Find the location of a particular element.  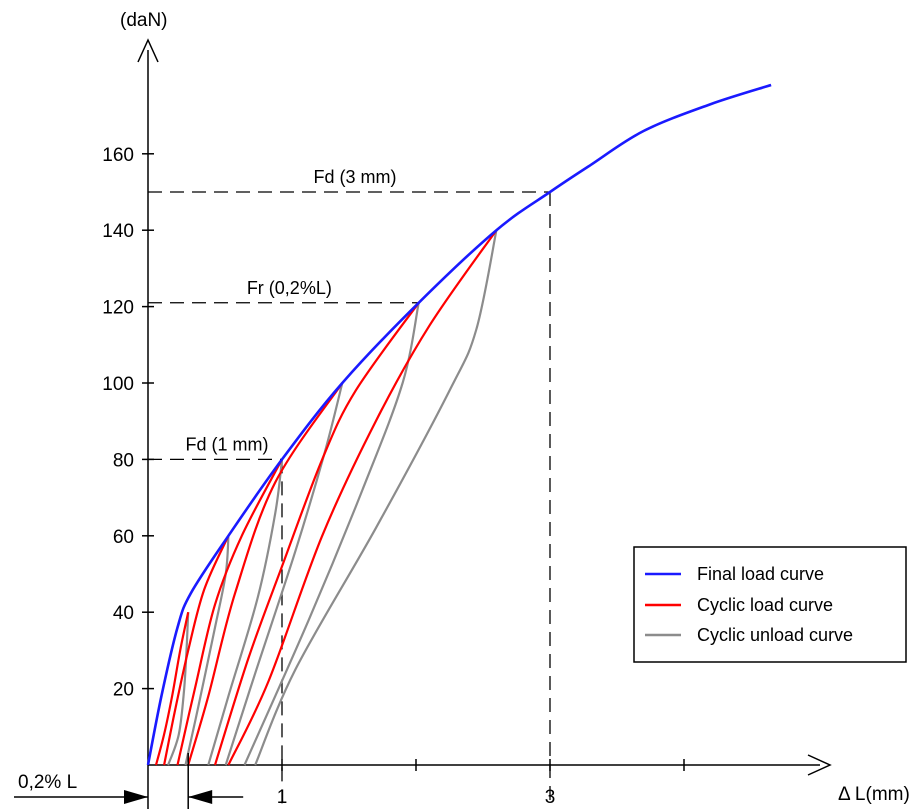

annotations: Fd (3 mm) Fr (0,2%L) Fd (1 mm) is located at coordinates (291, 310).